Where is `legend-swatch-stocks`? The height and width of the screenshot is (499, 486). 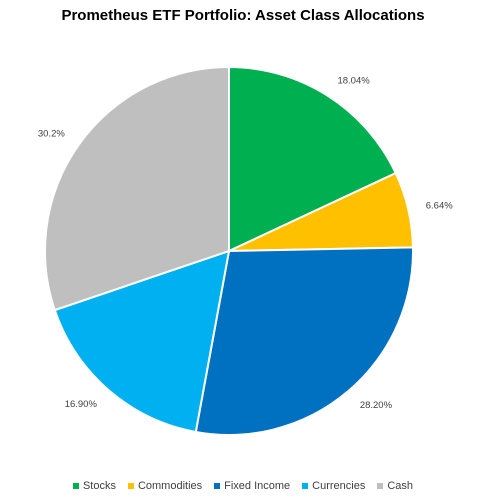
legend-swatch-stocks is located at coordinates (75, 486).